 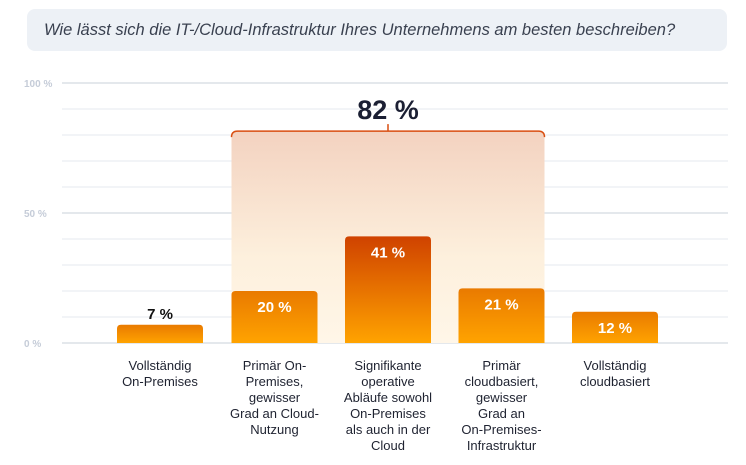 I want to click on x-category-label: Vollständig cloudbasiert, so click(x=615, y=374).